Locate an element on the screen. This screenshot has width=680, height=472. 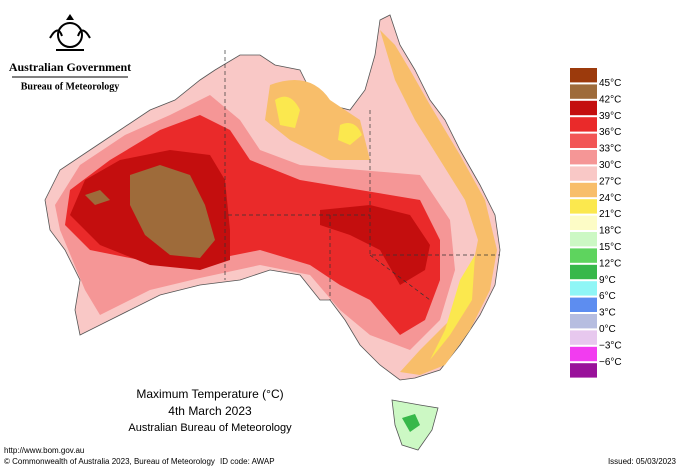
map-date: 4th March 2023 is located at coordinates (210, 411).